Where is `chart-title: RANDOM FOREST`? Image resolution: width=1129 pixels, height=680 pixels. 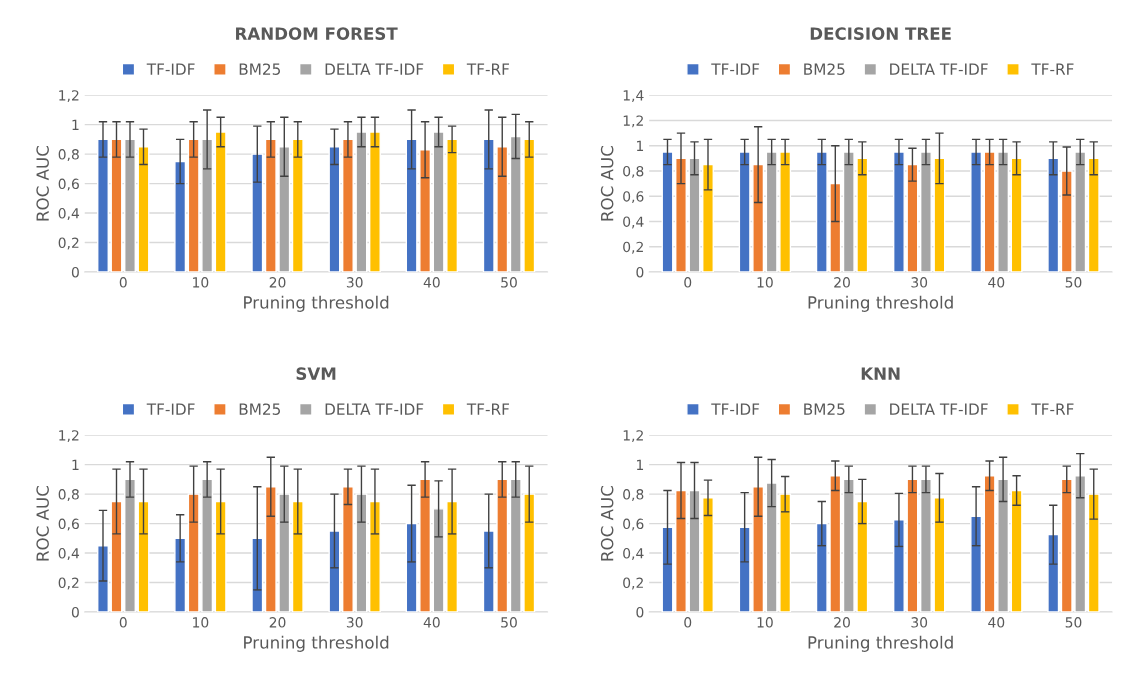
chart-title: RANDOM FOREST is located at coordinates (317, 33).